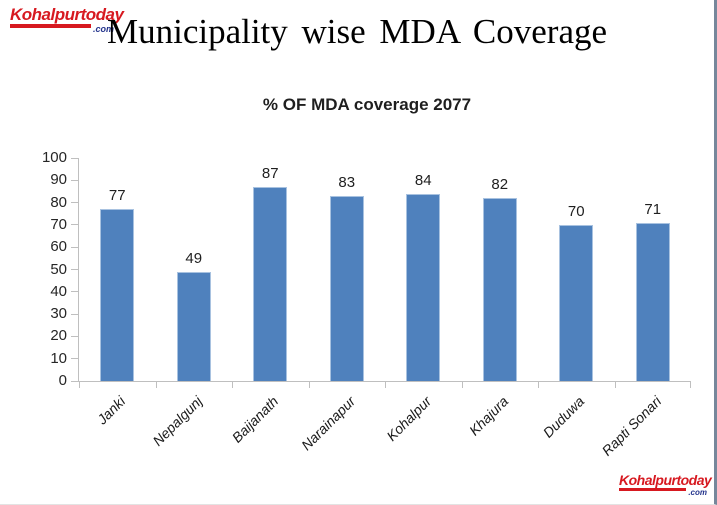  I want to click on kohalpurtoday-logo-top-left: Kohalpurtoday .com, so click(67, 19).